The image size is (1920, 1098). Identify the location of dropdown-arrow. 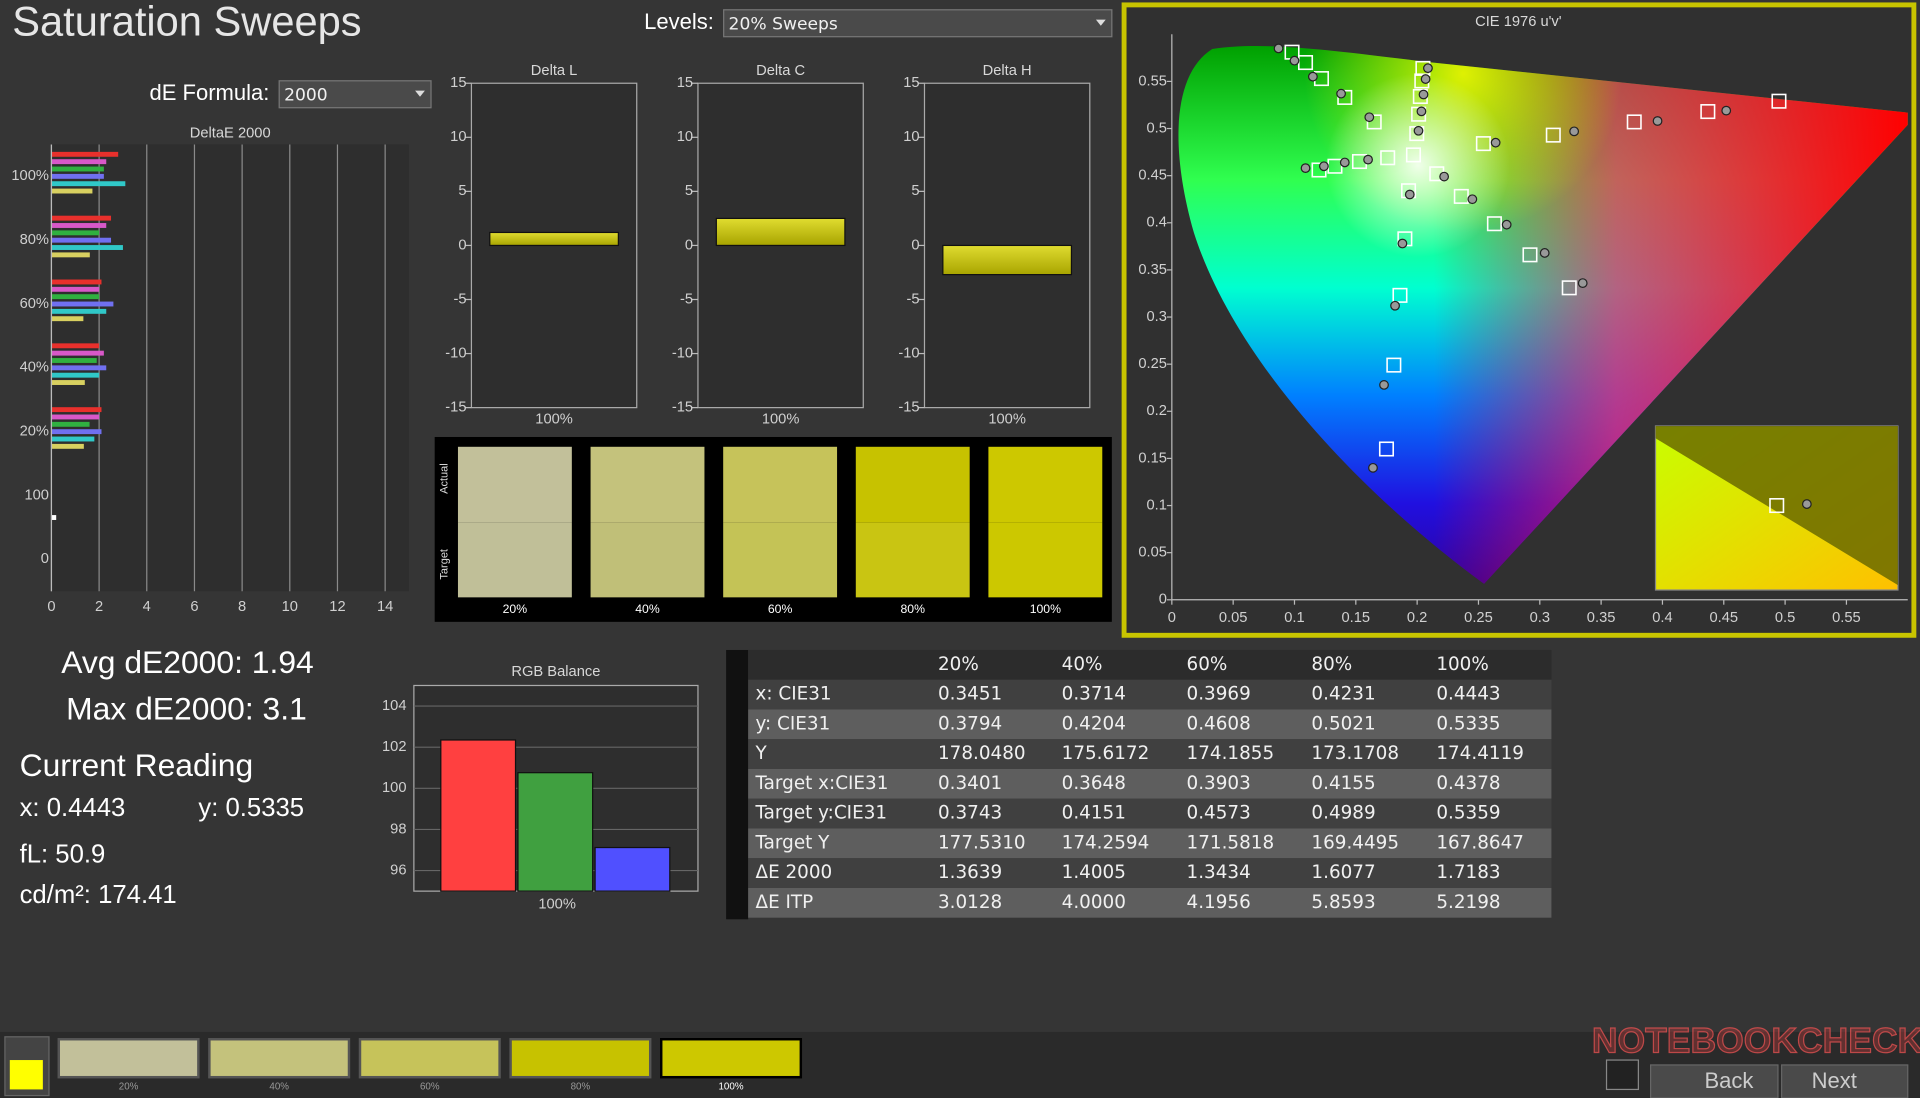
(1100, 22).